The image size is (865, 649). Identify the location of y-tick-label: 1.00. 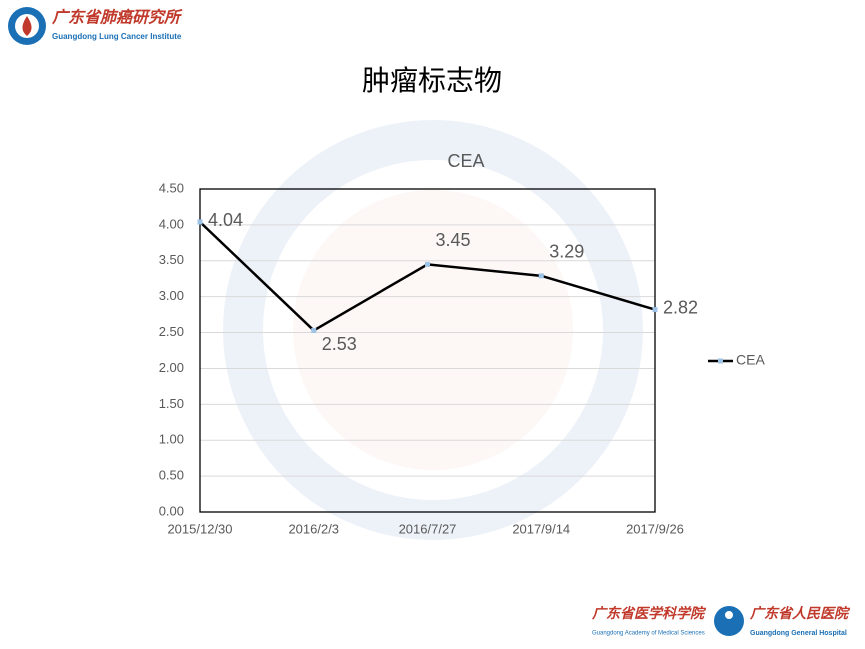
(171, 439).